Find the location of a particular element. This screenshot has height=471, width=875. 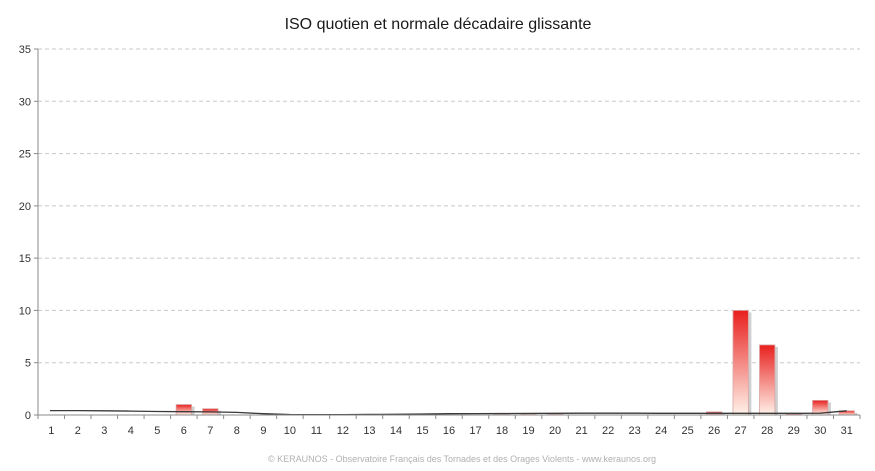

x-tick-label: 16 is located at coordinates (449, 431).